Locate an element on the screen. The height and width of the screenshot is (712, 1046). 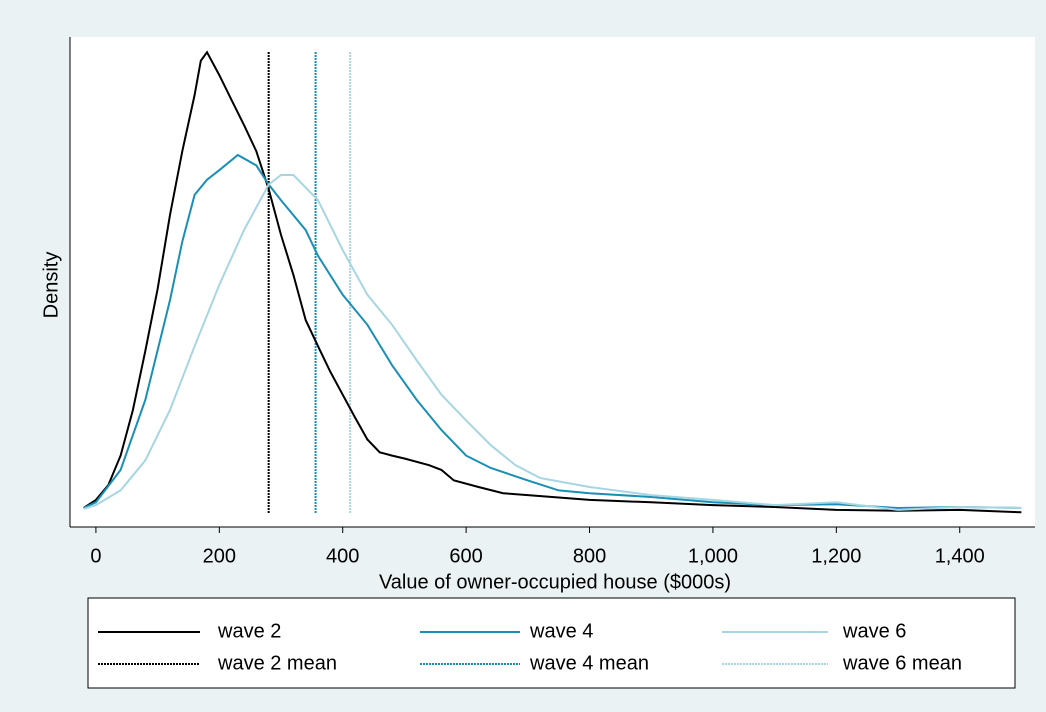
legend-label: wave 6 is located at coordinates (874, 631).